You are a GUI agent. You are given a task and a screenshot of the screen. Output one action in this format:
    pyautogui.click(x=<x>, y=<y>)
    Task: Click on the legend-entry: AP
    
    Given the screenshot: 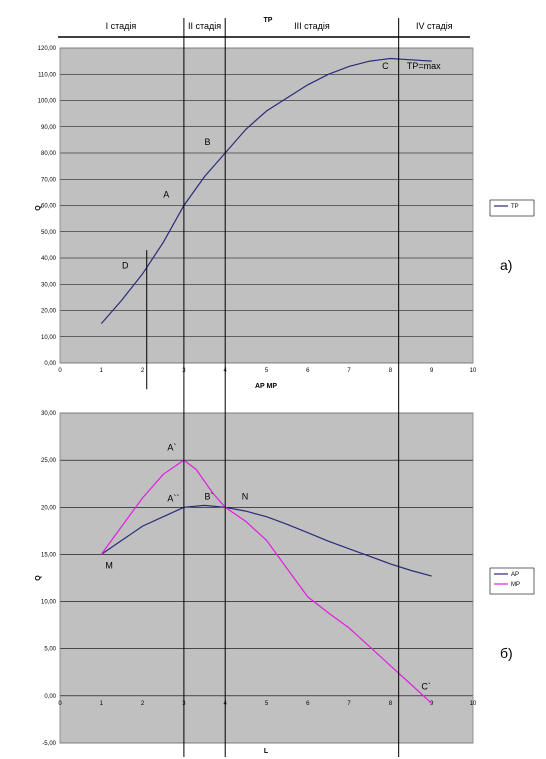 What is the action you would take?
    pyautogui.click(x=515, y=575)
    